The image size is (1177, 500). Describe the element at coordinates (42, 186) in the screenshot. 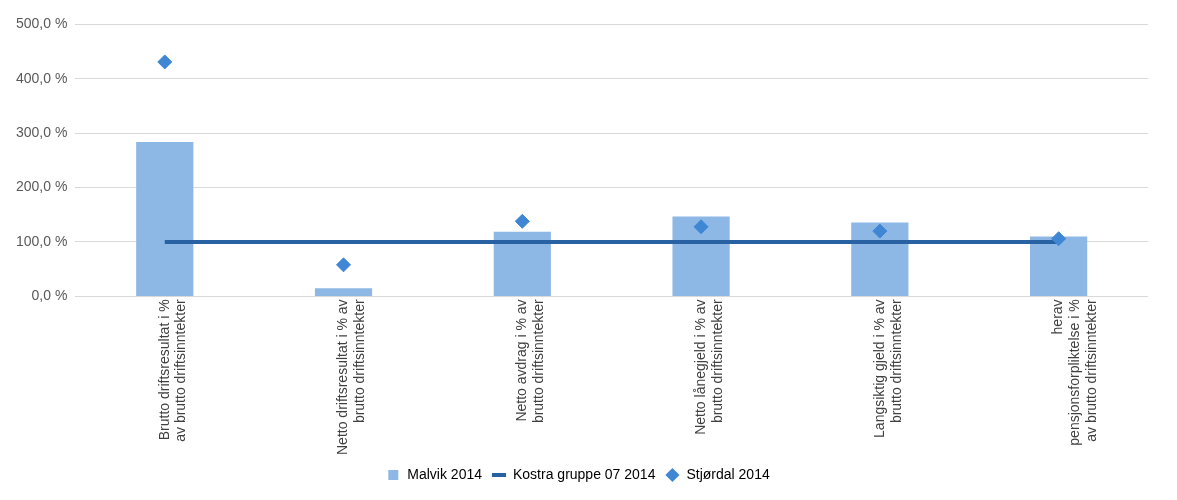

I see `y-tick-label: 200,0 %` at that location.